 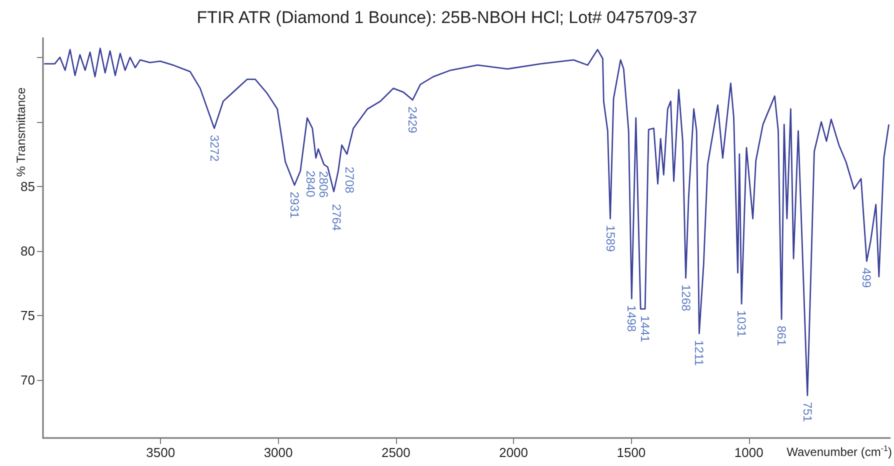 What do you see at coordinates (645, 328) in the screenshot?
I see `annotation: 1441` at bounding box center [645, 328].